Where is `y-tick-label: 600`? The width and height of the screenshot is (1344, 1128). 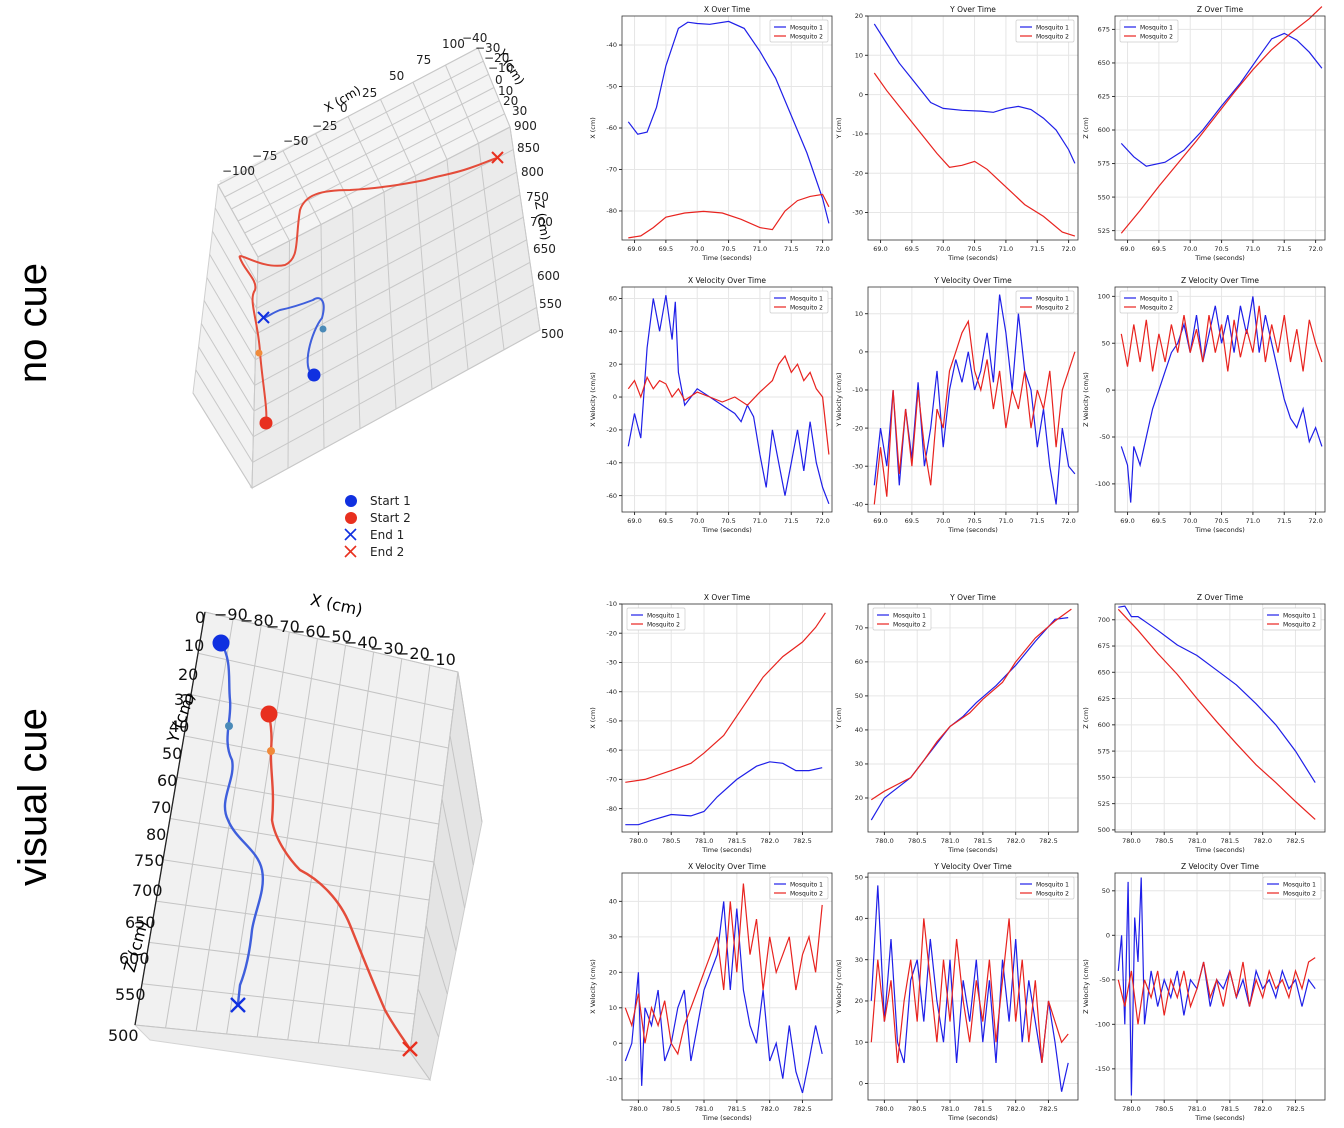 y-tick-label: 600 is located at coordinates (1104, 725).